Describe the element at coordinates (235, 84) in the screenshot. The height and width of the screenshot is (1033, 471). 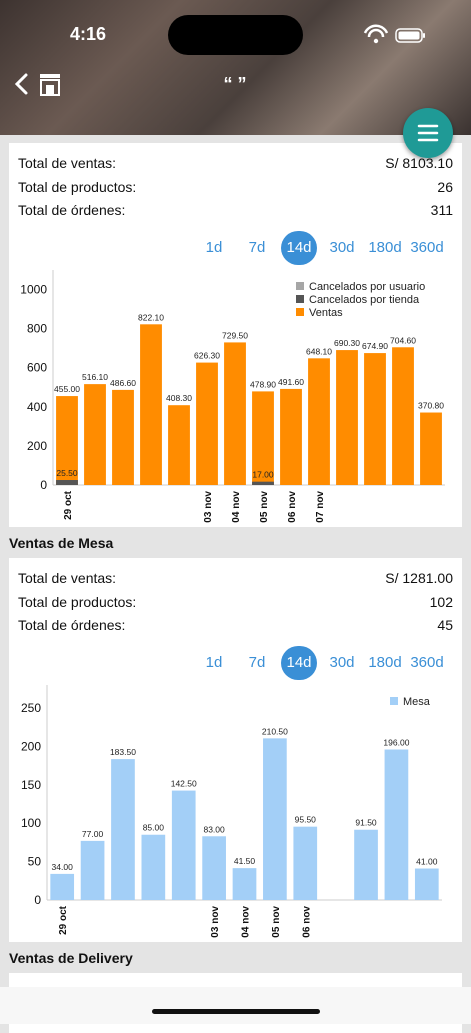
I see `page-title: “ ”` at that location.